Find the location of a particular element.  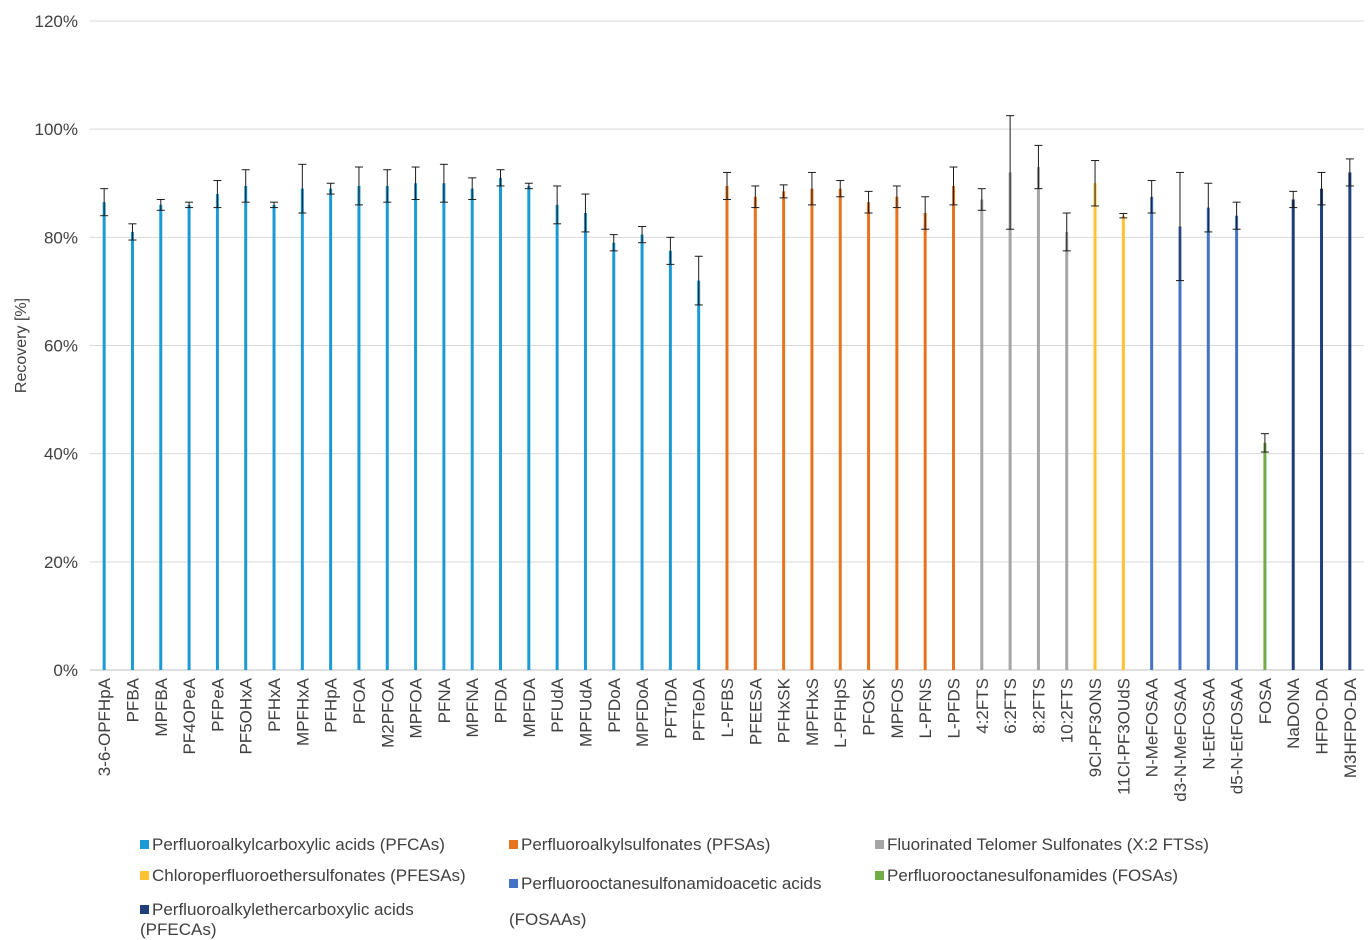

x-tick-label: PFBA is located at coordinates (132, 699).